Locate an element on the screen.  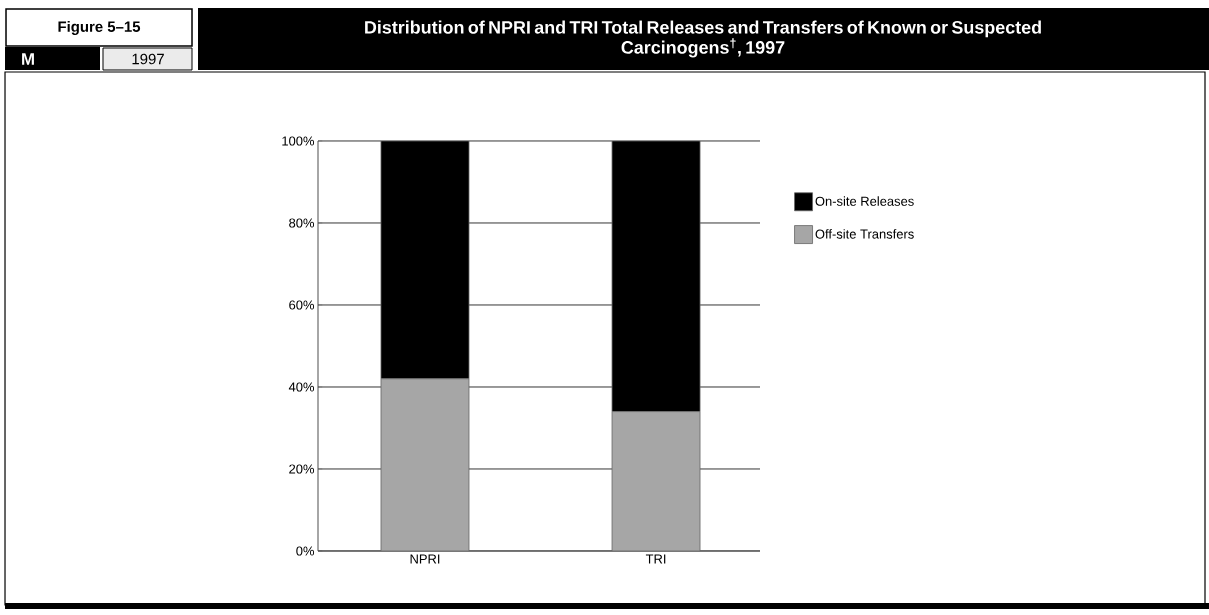
y-tick-label: 40% is located at coordinates (301, 387).